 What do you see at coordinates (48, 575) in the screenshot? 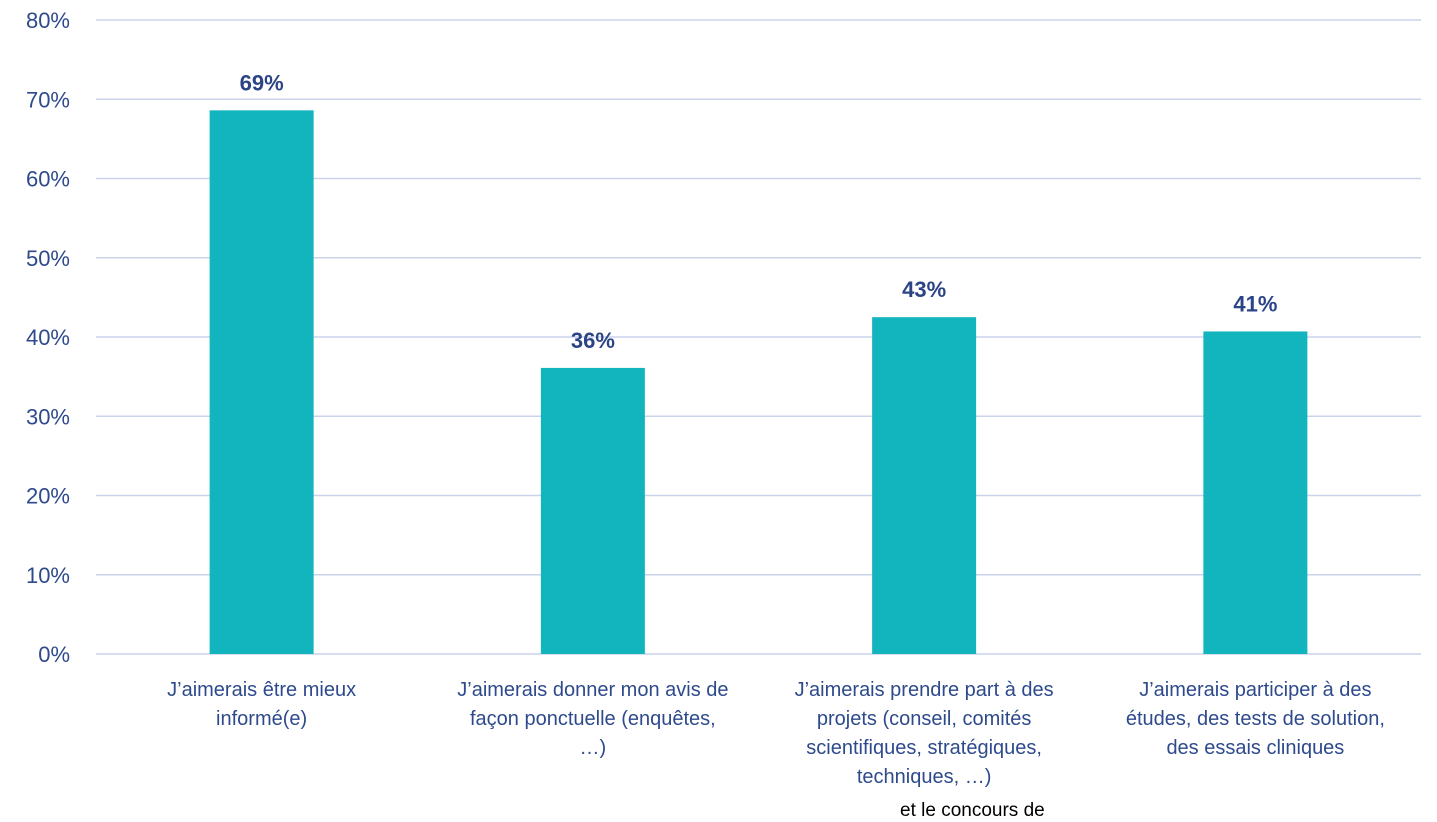
I see `y-tick-label: 10%` at bounding box center [48, 575].